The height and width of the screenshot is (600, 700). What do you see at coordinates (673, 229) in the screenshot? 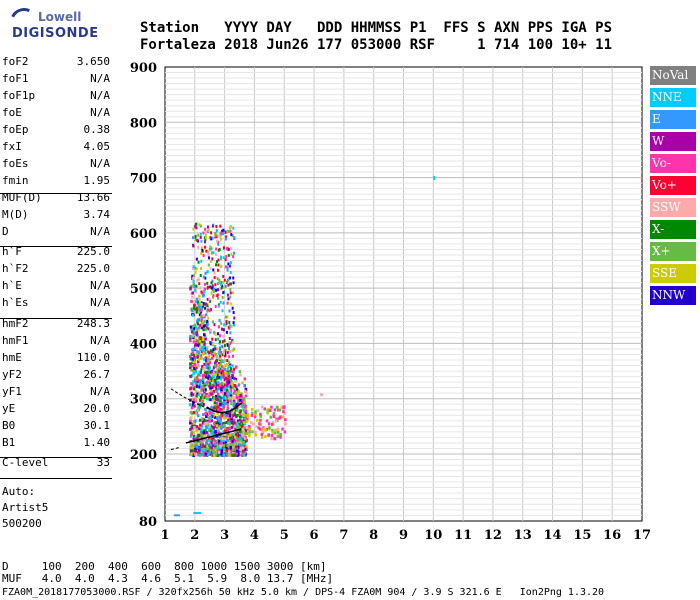
I see `legend-item-x: X-` at bounding box center [673, 229].